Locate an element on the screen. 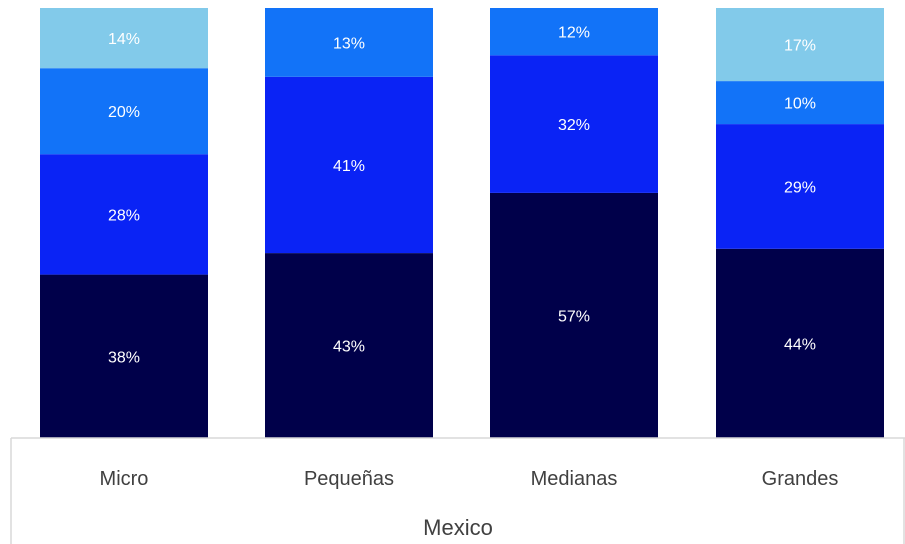 Image resolution: width=905 pixels, height=544 pixels. bar-segment-pequeñas-0 is located at coordinates (349, 345).